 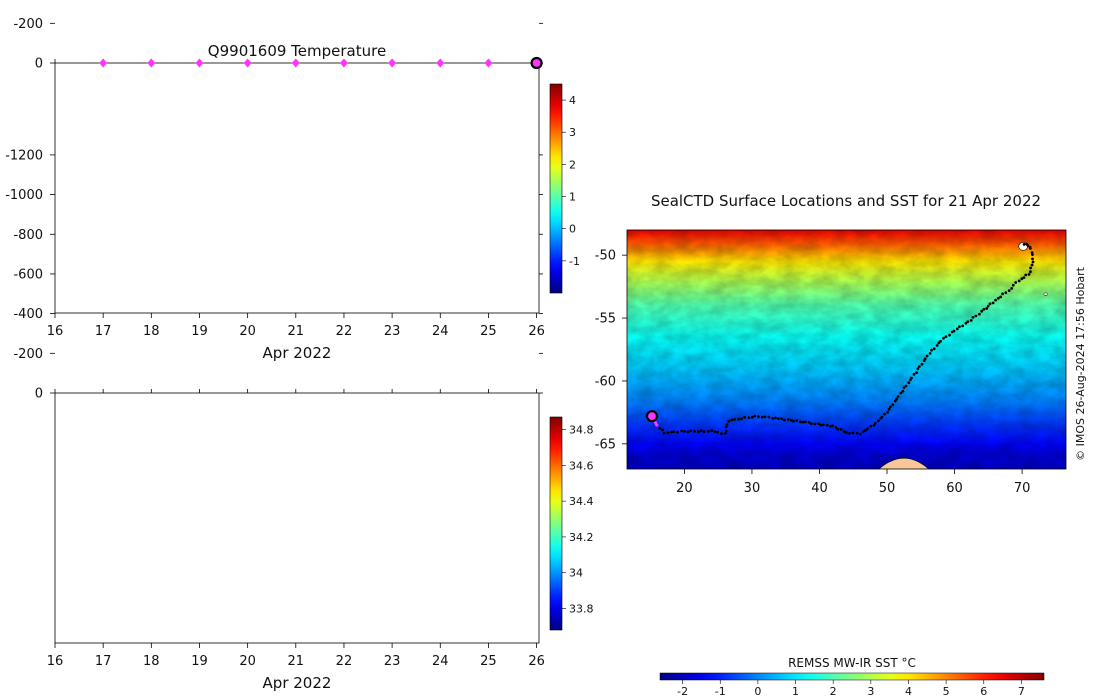 What do you see at coordinates (852, 663) in the screenshot?
I see `sst-colorbar-label: REMSS MW-IR SST °C` at bounding box center [852, 663].